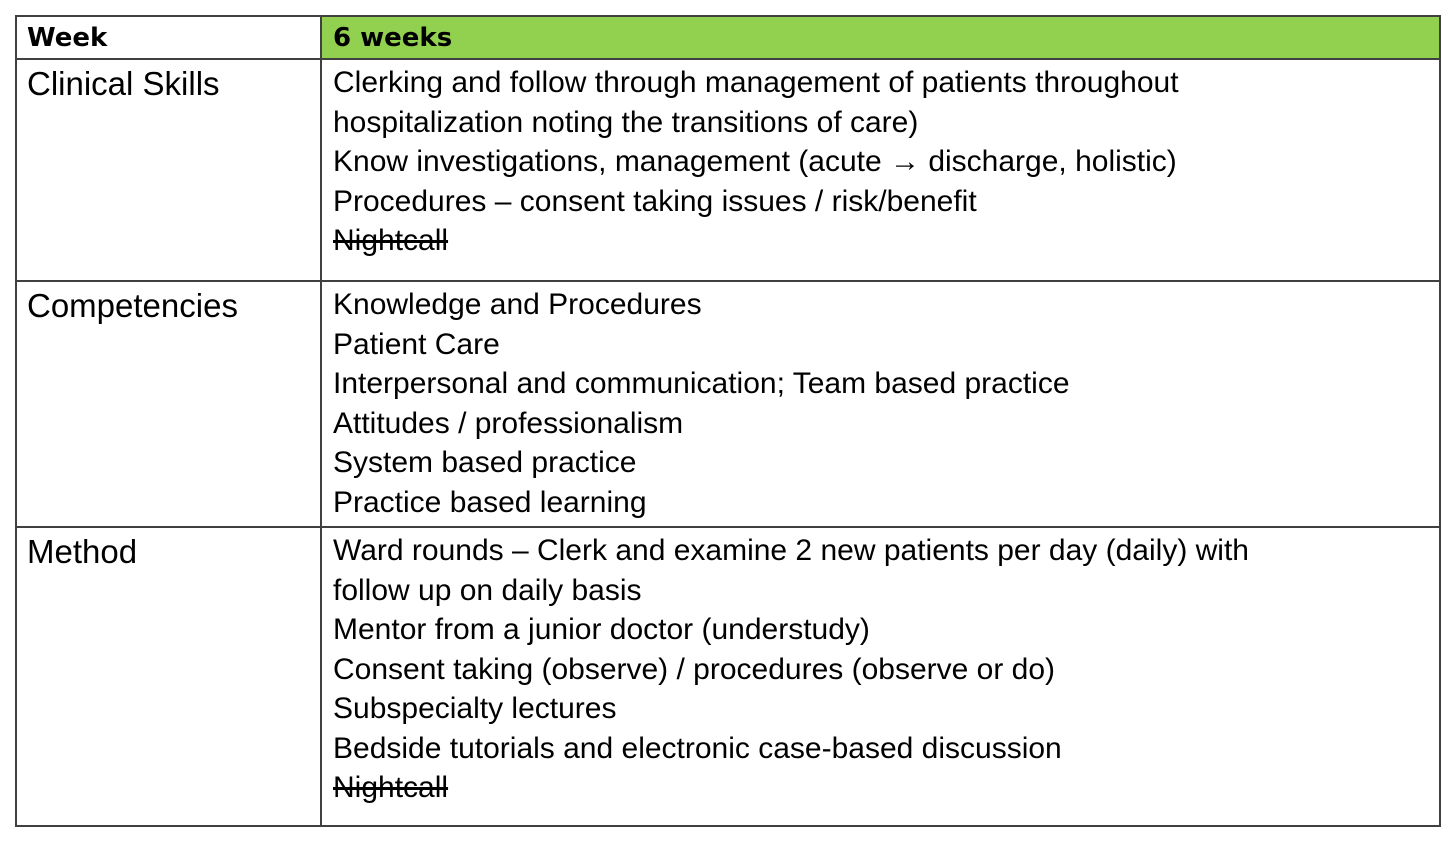 Image resolution: width=1452 pixels, height=844 pixels. Describe the element at coordinates (880, 37) in the screenshot. I see `week-header-value: 6 weeks` at that location.